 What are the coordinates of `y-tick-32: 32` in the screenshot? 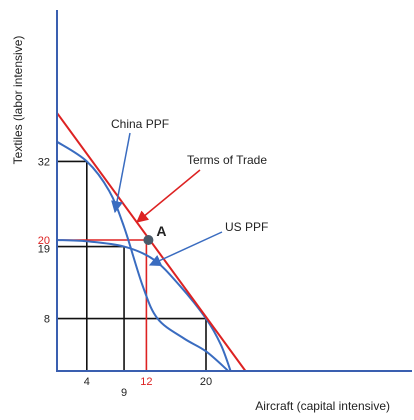 It's located at (44, 162).